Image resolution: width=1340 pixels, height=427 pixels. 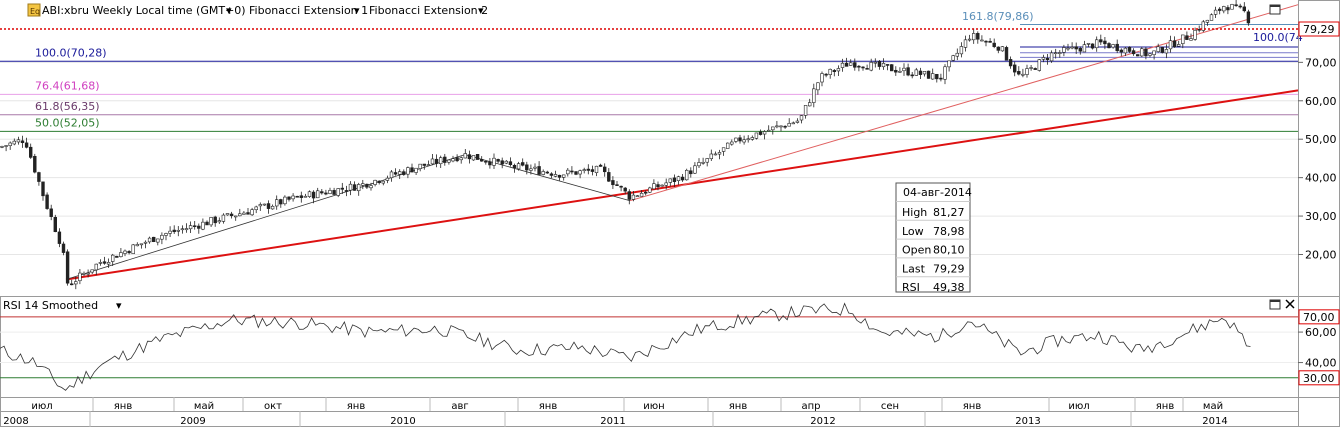 I want to click on year-tick-label: 2009, so click(x=192, y=421).